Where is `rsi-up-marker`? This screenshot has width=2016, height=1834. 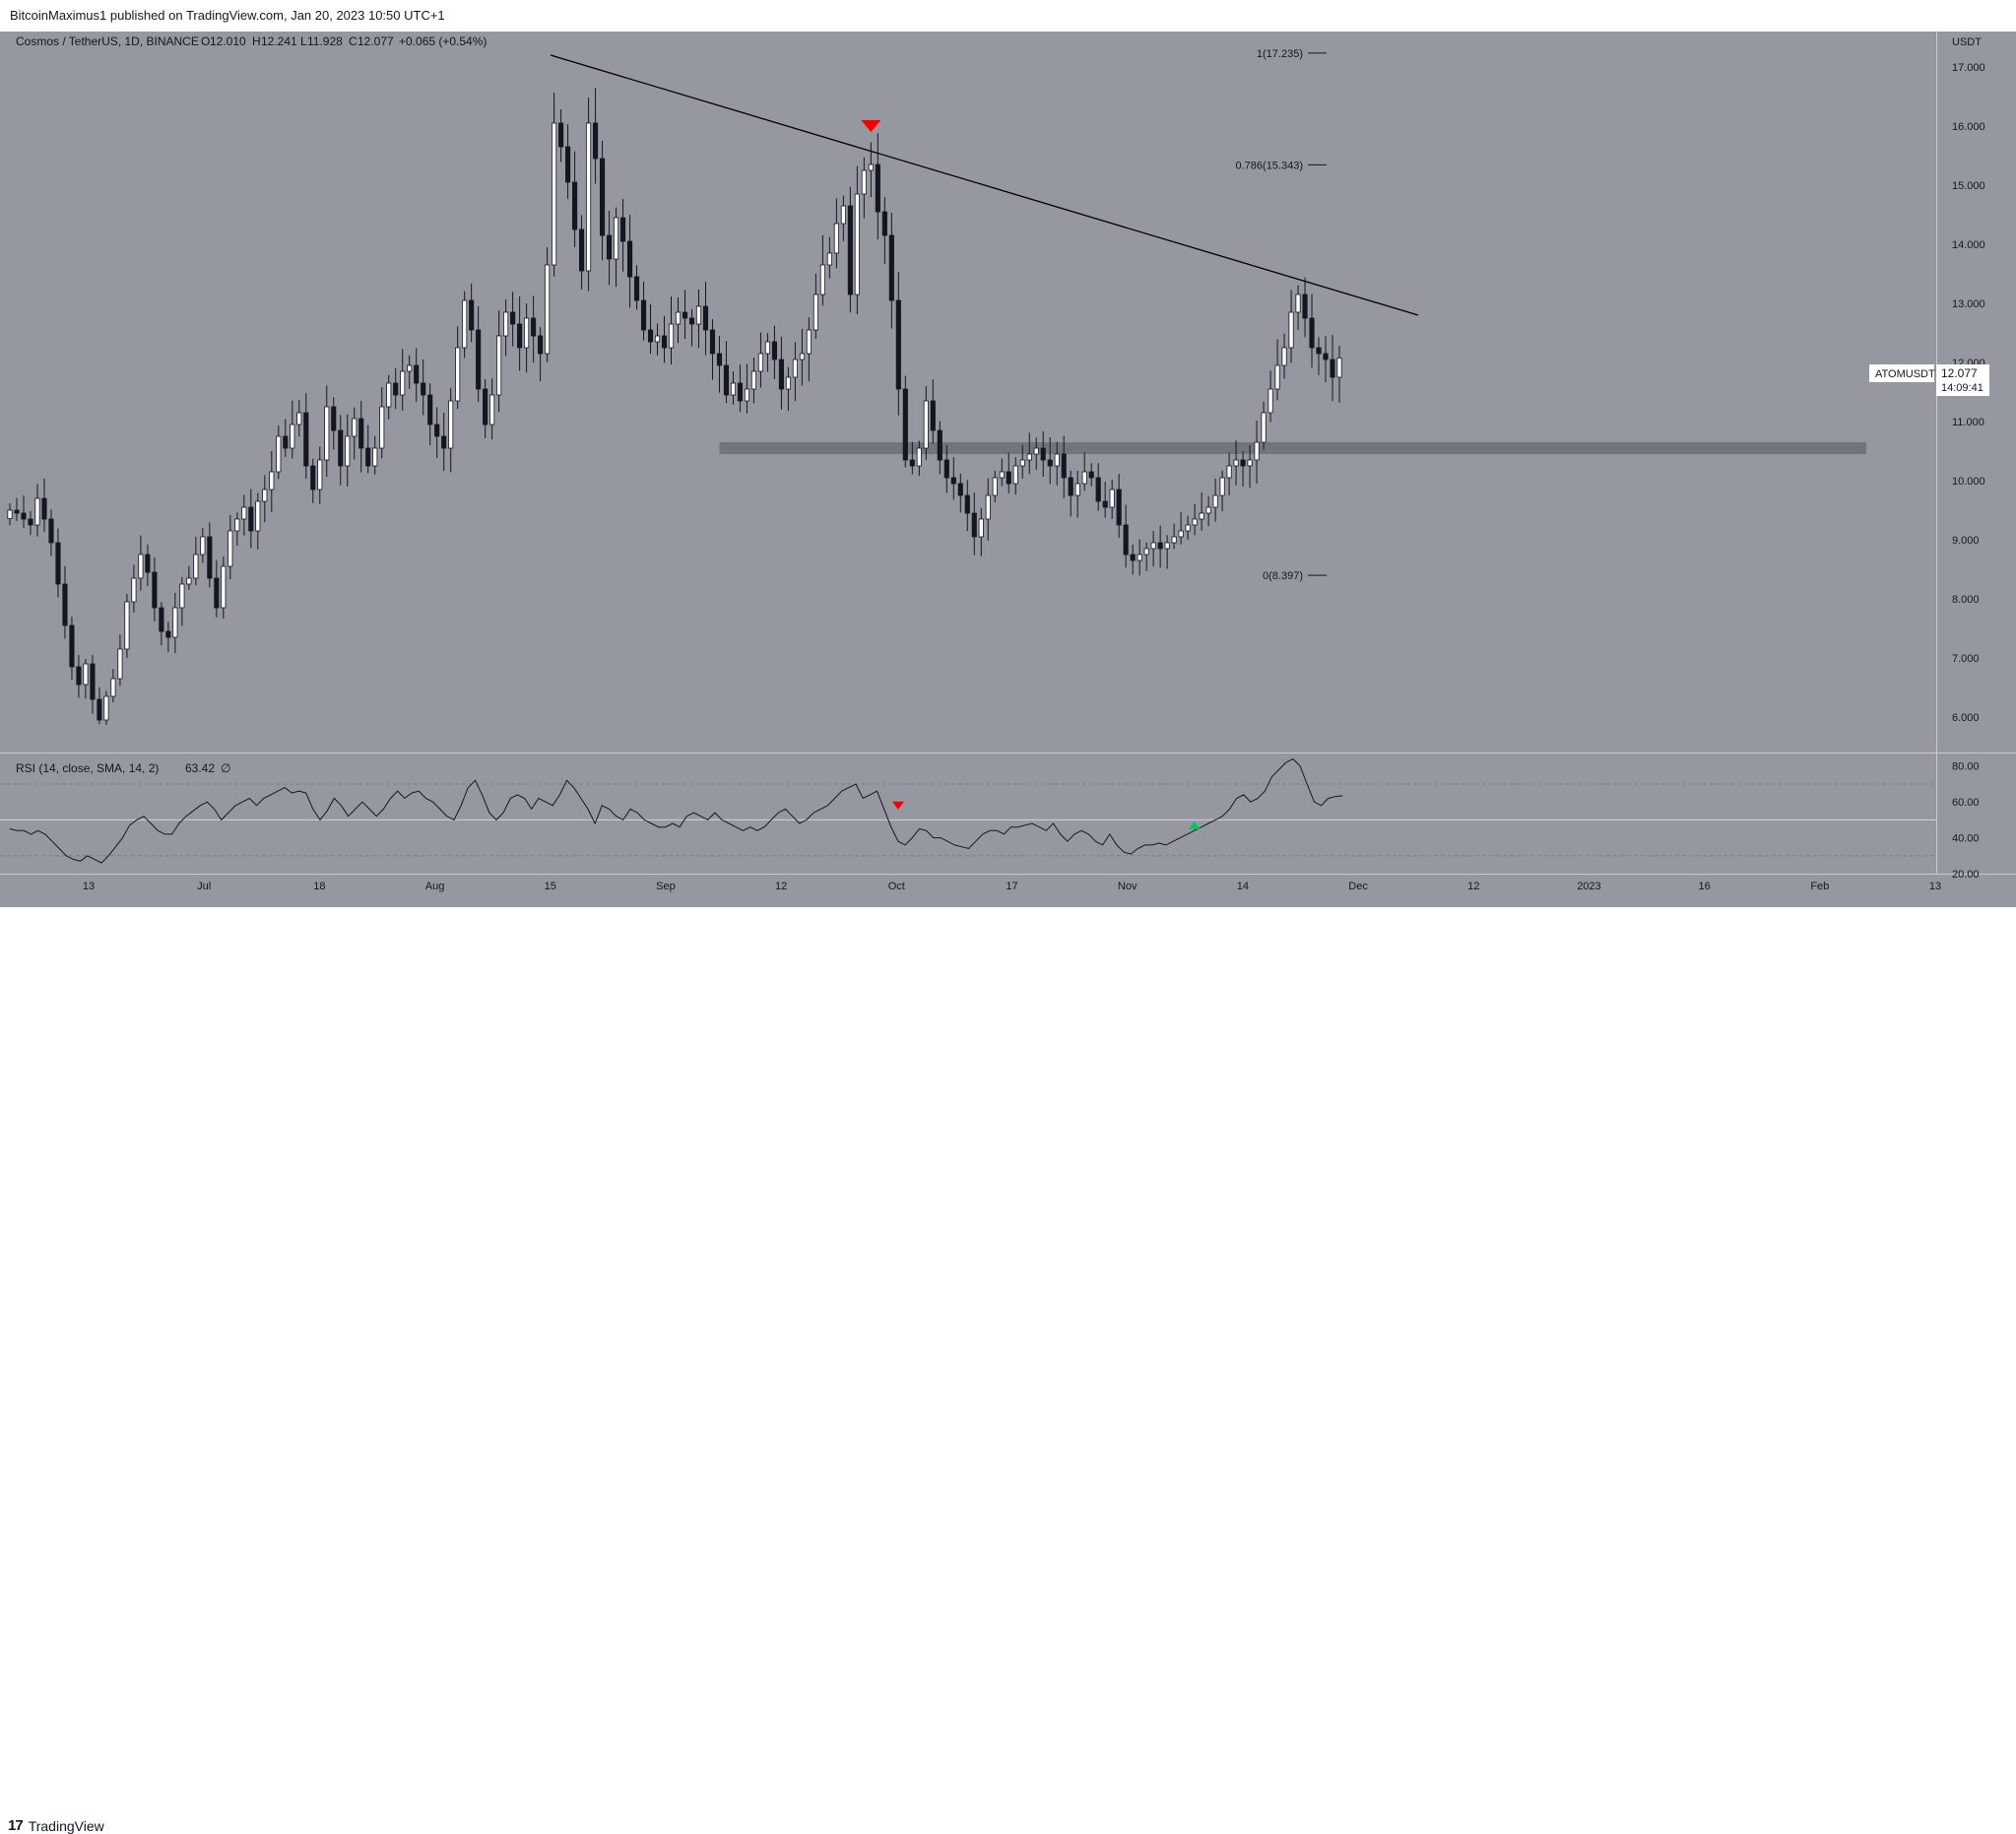 rsi-up-marker is located at coordinates (1194, 824).